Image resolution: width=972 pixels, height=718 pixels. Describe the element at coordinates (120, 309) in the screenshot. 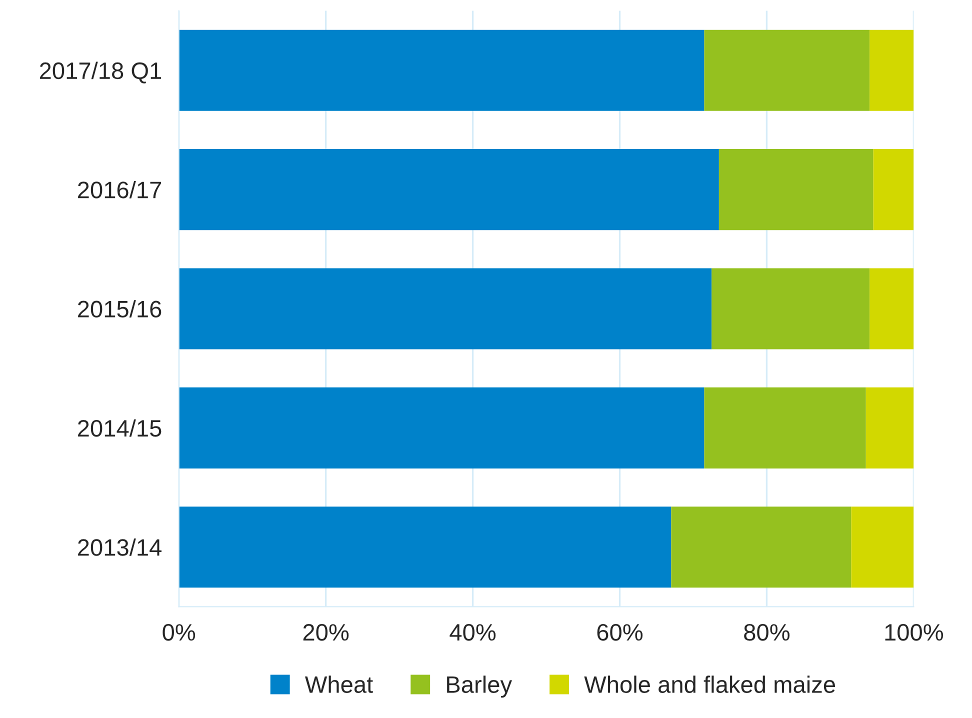

I see `y-tick-label: 2015/16` at that location.